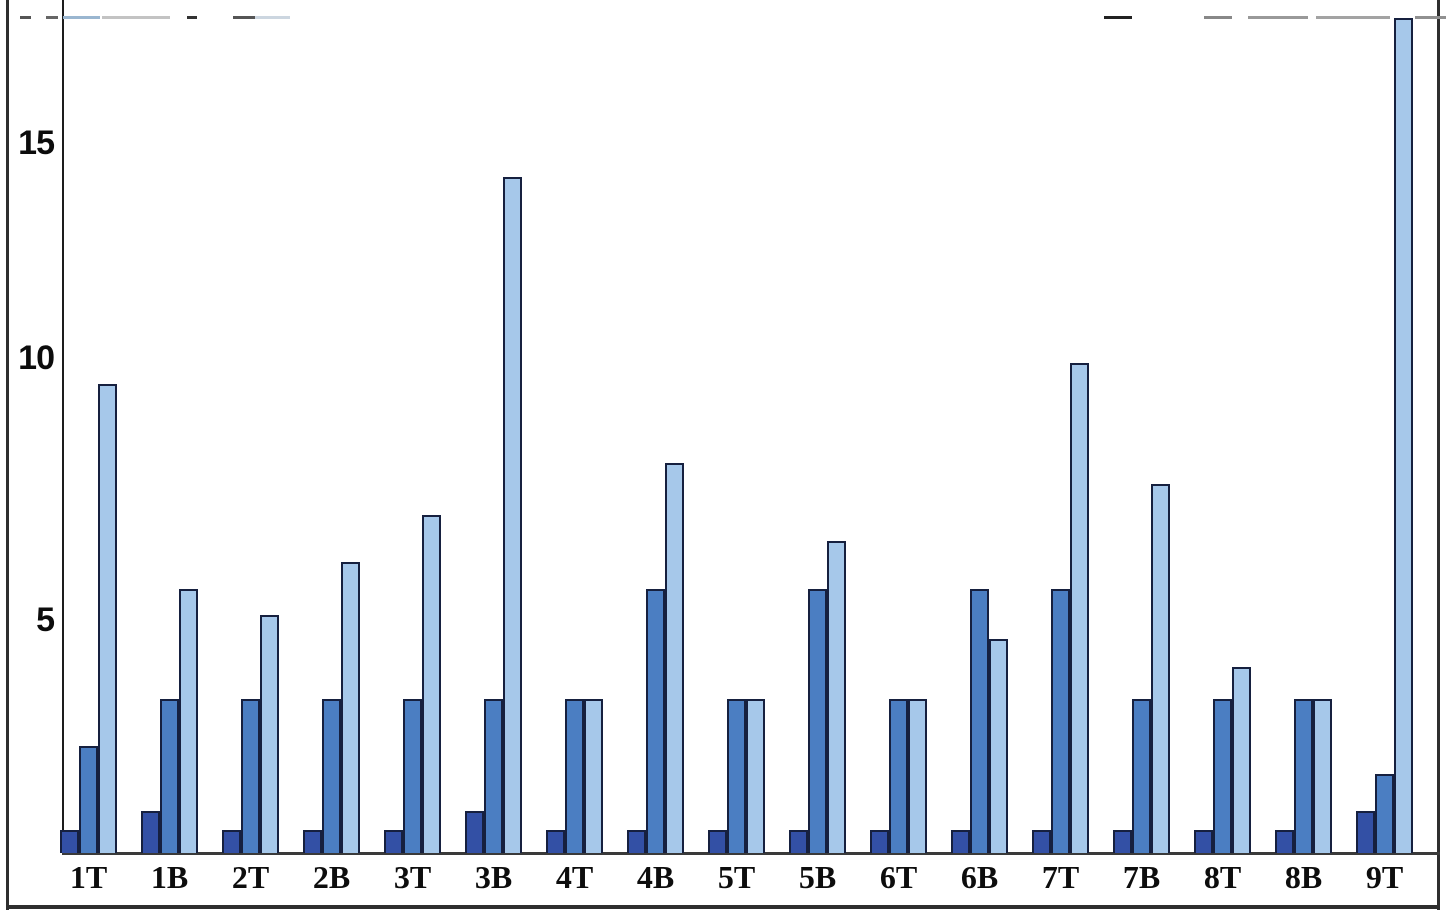 The image size is (1448, 916). Describe the element at coordinates (331, 446) in the screenshot. I see `bar-group-2B: 2B` at that location.